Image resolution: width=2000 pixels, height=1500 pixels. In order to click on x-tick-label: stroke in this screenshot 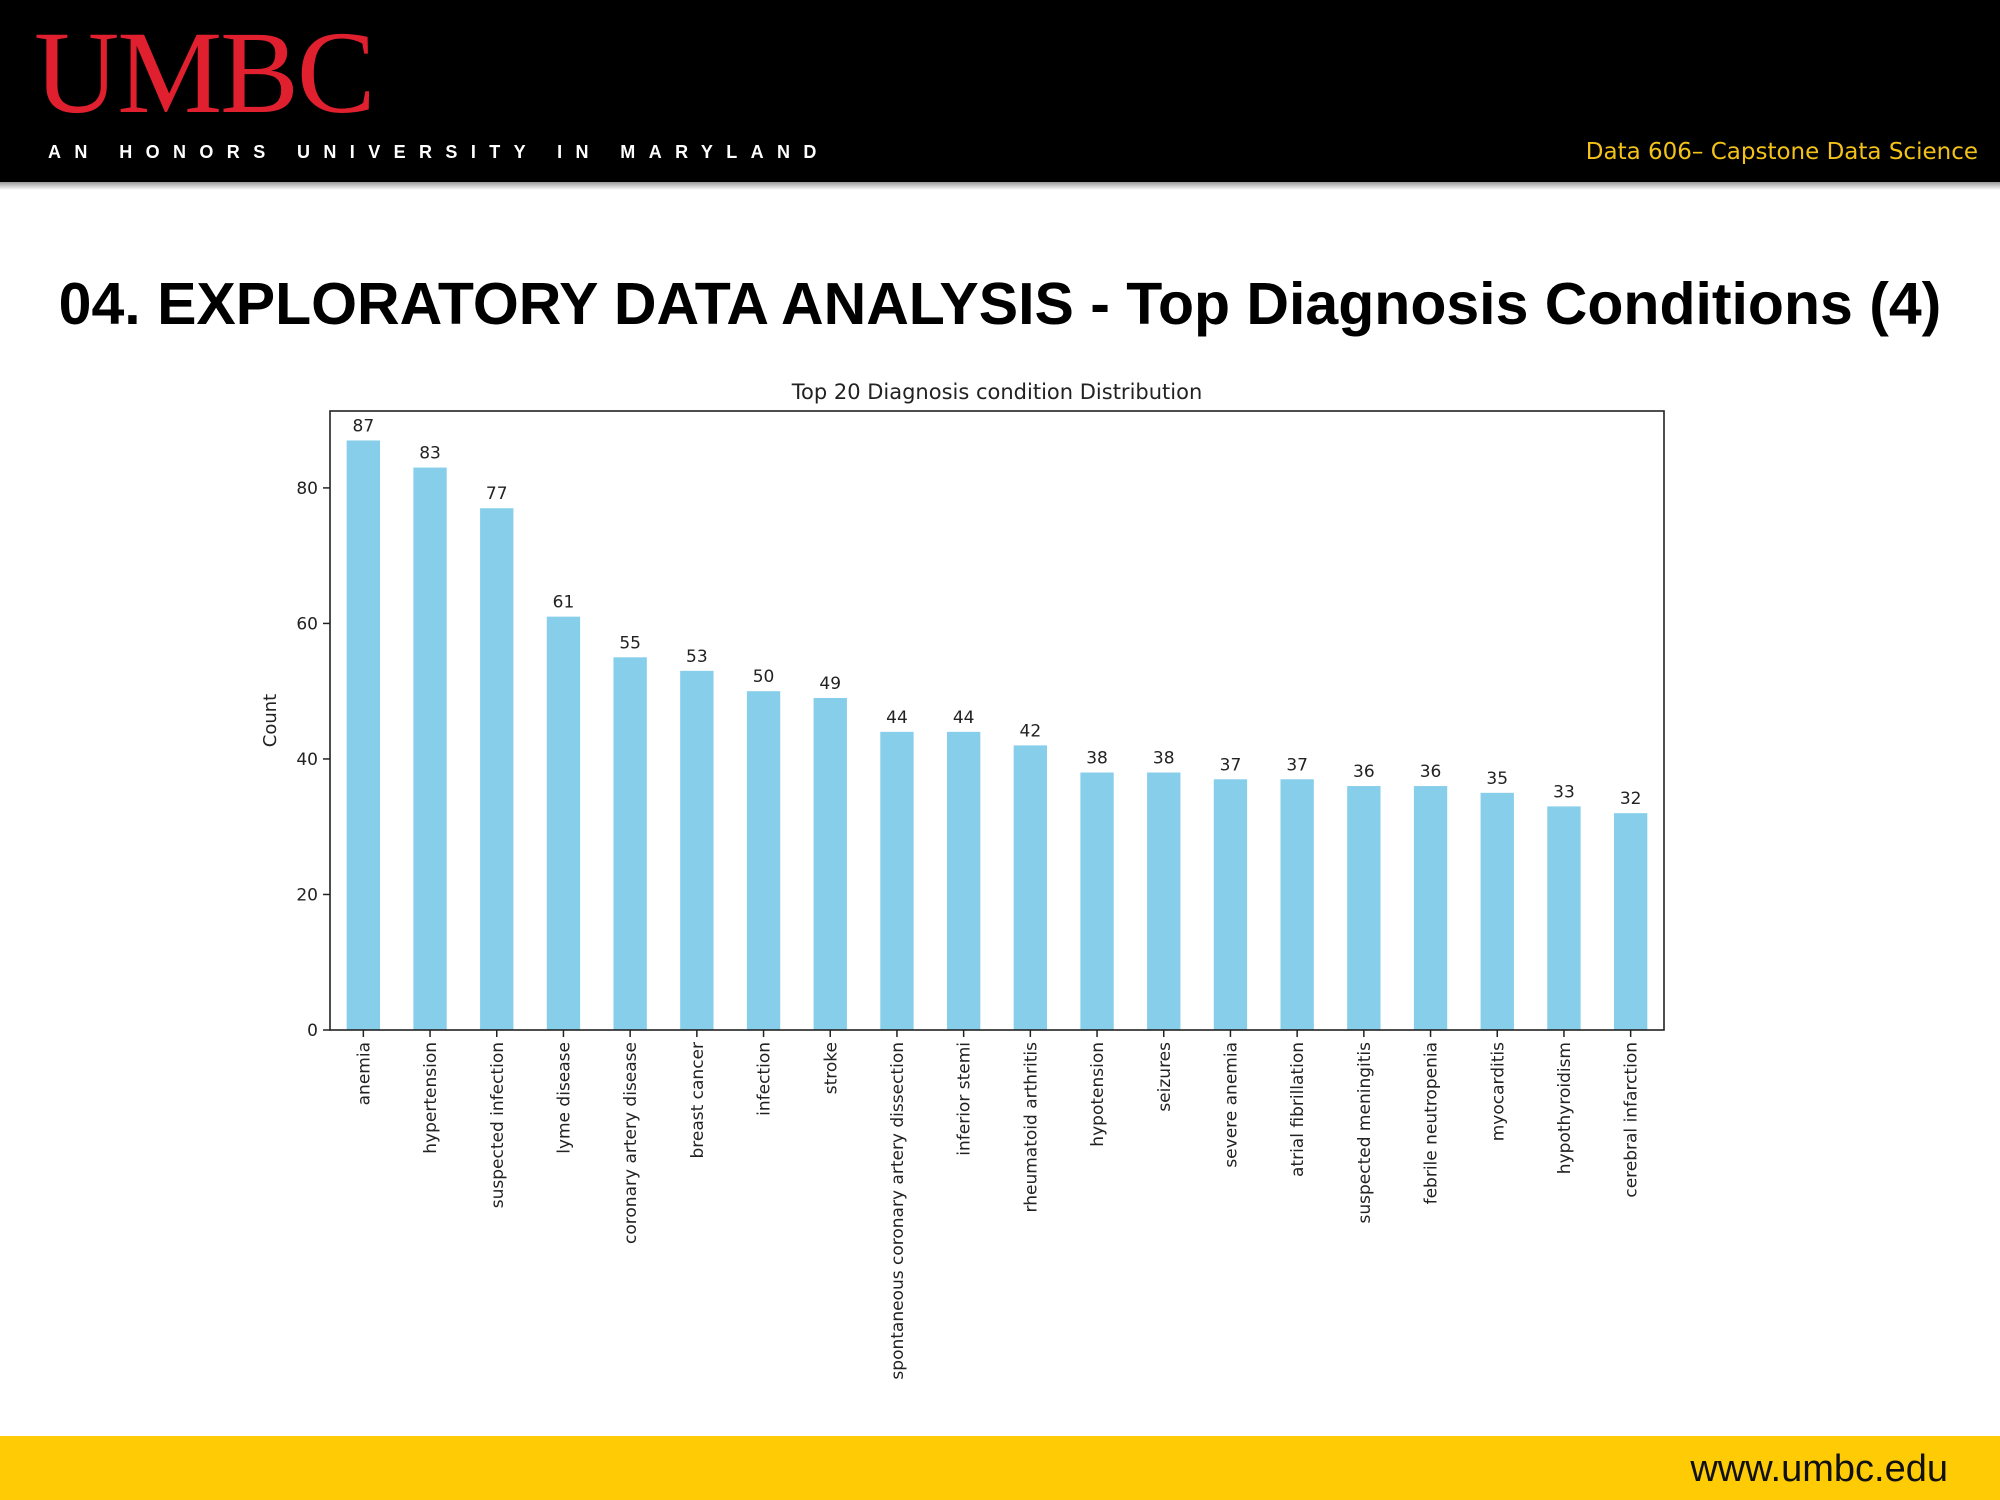, I will do `click(831, 1068)`.